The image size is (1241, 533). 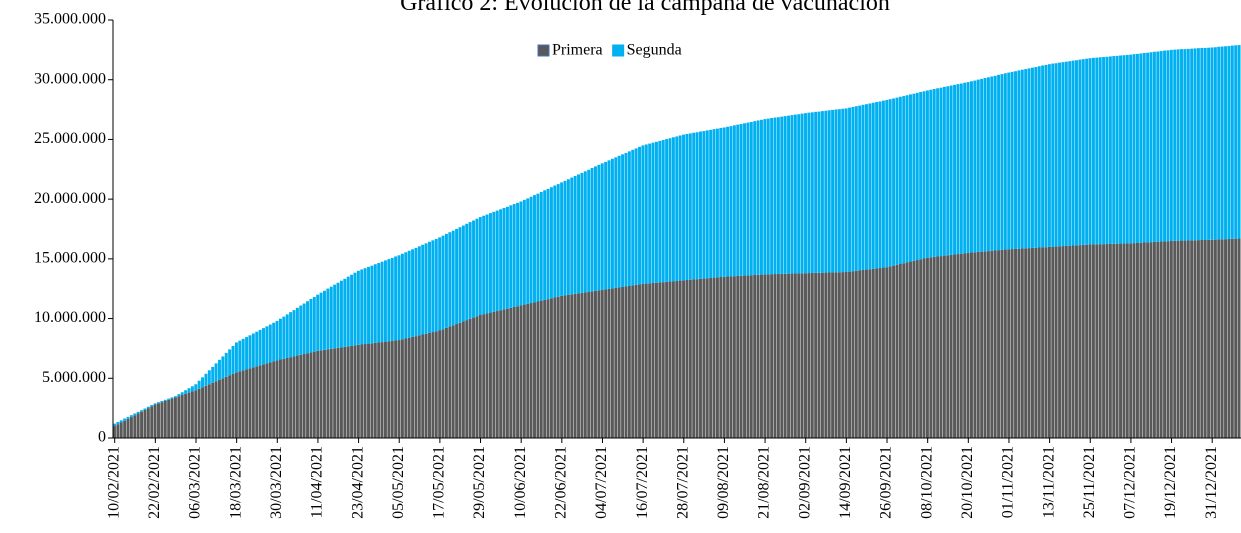 I want to click on x-tick-label: 31/12/2021, so click(x=1211, y=482).